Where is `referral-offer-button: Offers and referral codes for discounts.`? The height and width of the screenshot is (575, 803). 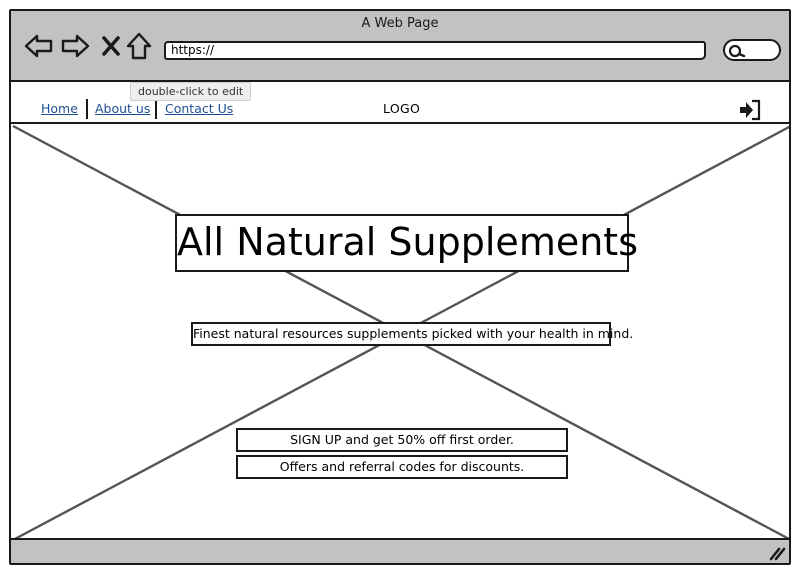
referral-offer-button: Offers and referral codes for discounts. is located at coordinates (402, 467).